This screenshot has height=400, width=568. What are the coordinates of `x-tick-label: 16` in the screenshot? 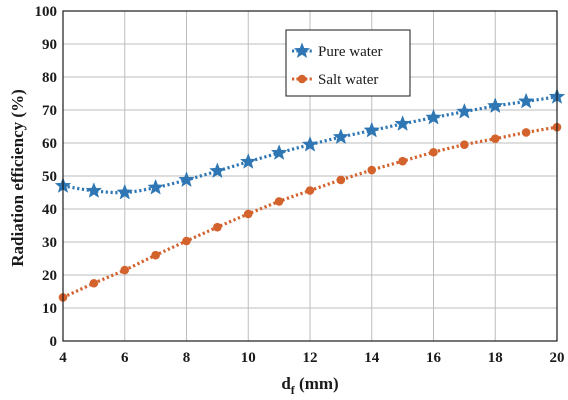 It's located at (434, 358).